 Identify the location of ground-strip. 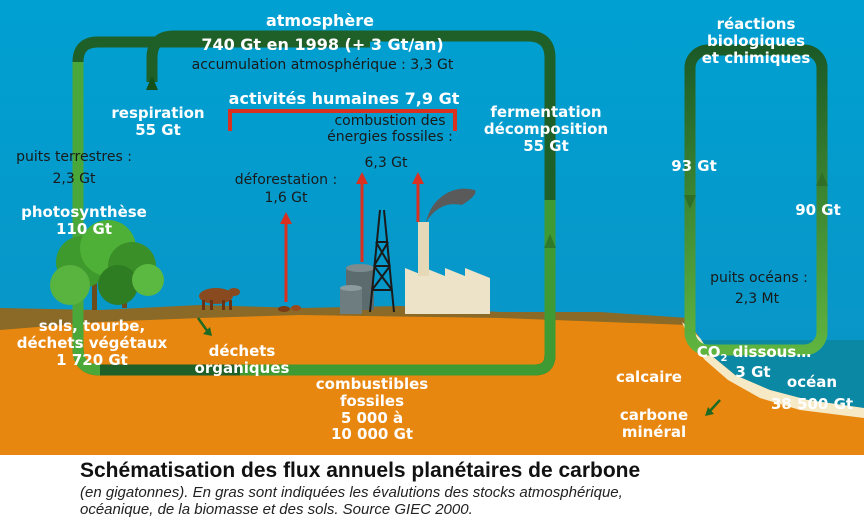
(344, 317).